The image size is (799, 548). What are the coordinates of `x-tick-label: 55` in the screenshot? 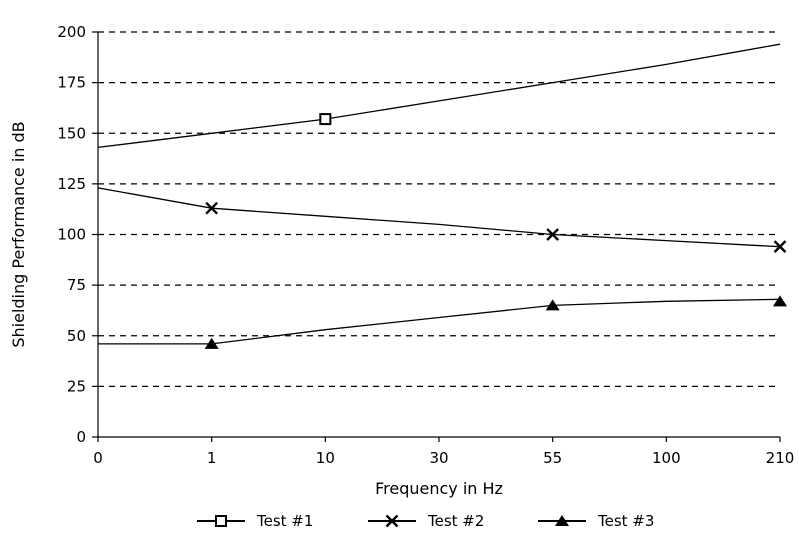 It's located at (552, 458).